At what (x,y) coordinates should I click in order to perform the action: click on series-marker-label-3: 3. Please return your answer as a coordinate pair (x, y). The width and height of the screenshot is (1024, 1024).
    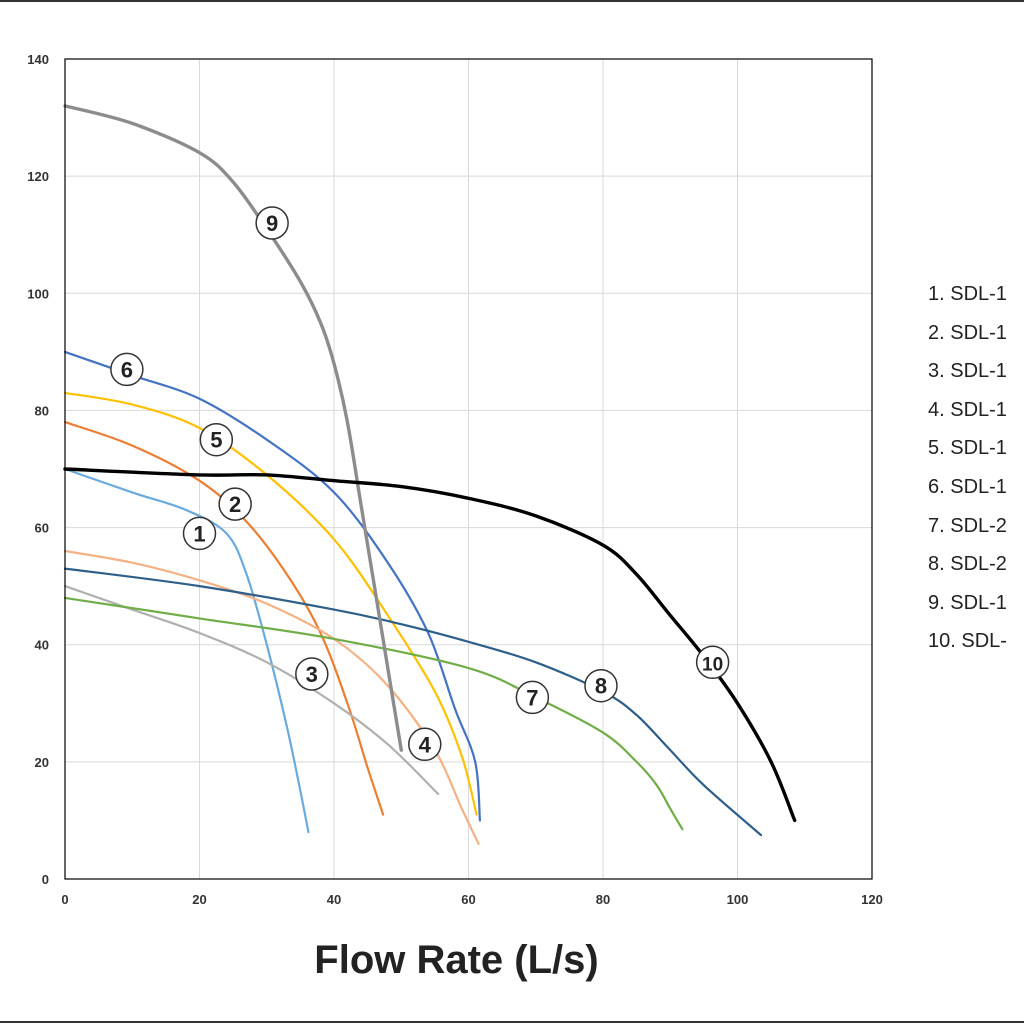
    Looking at the image, I should click on (312, 674).